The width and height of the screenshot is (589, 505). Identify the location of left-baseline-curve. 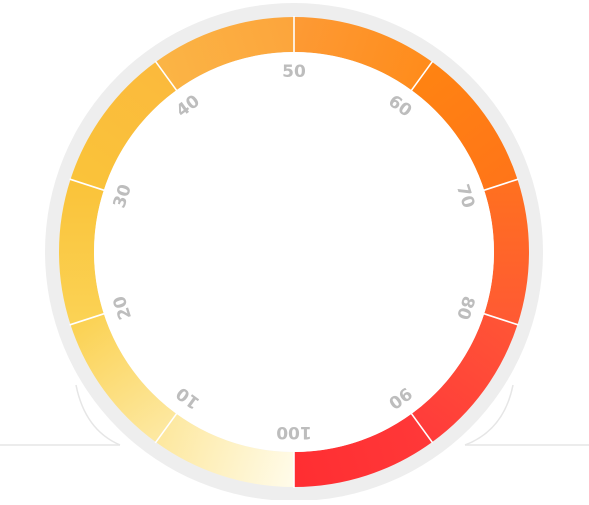
(98, 415).